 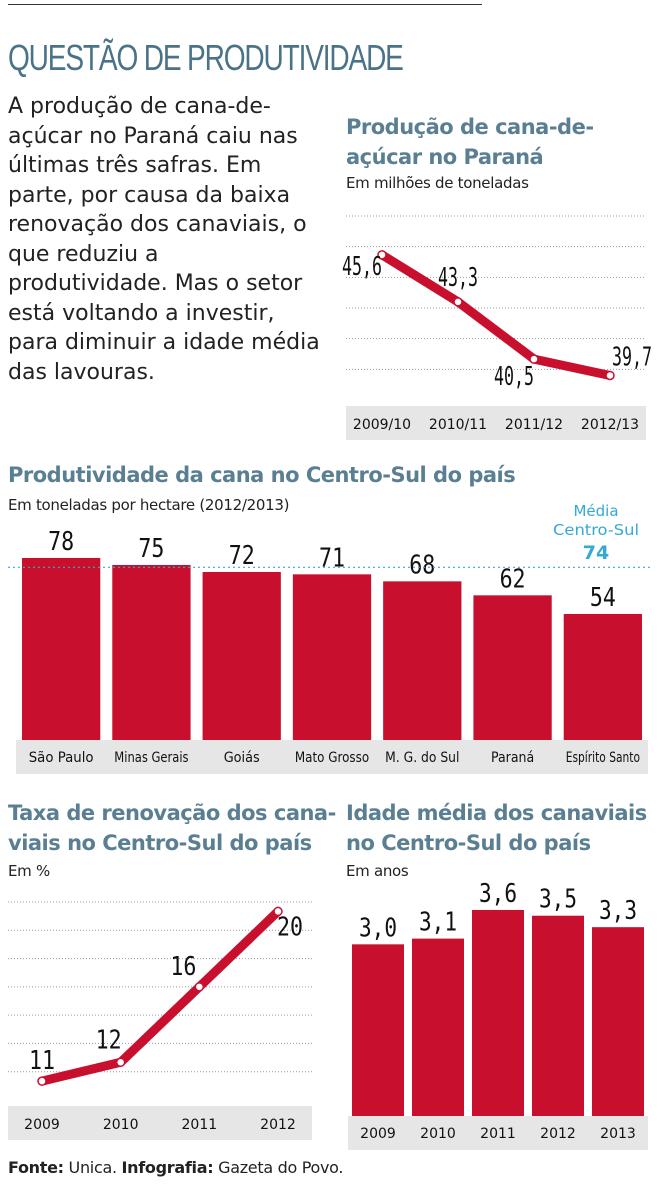 What do you see at coordinates (610, 375) in the screenshot?
I see `producao-point-2012/13` at bounding box center [610, 375].